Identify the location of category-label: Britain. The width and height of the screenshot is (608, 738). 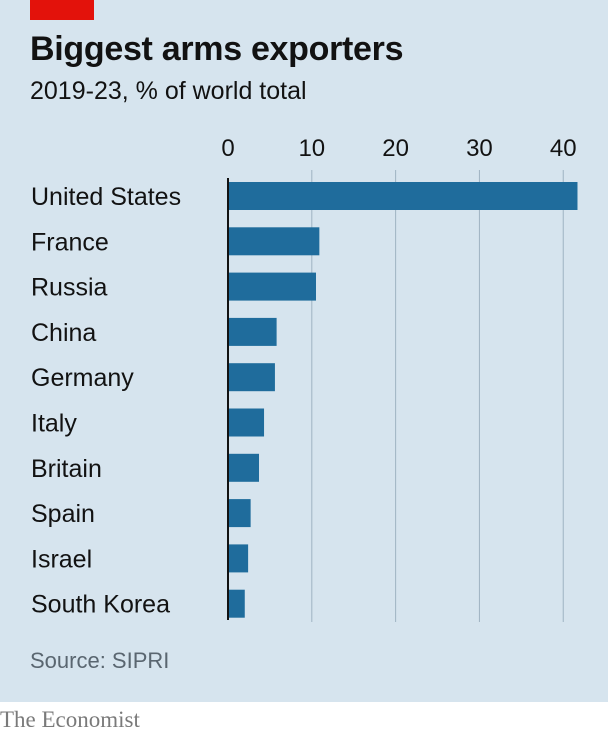
(66, 469).